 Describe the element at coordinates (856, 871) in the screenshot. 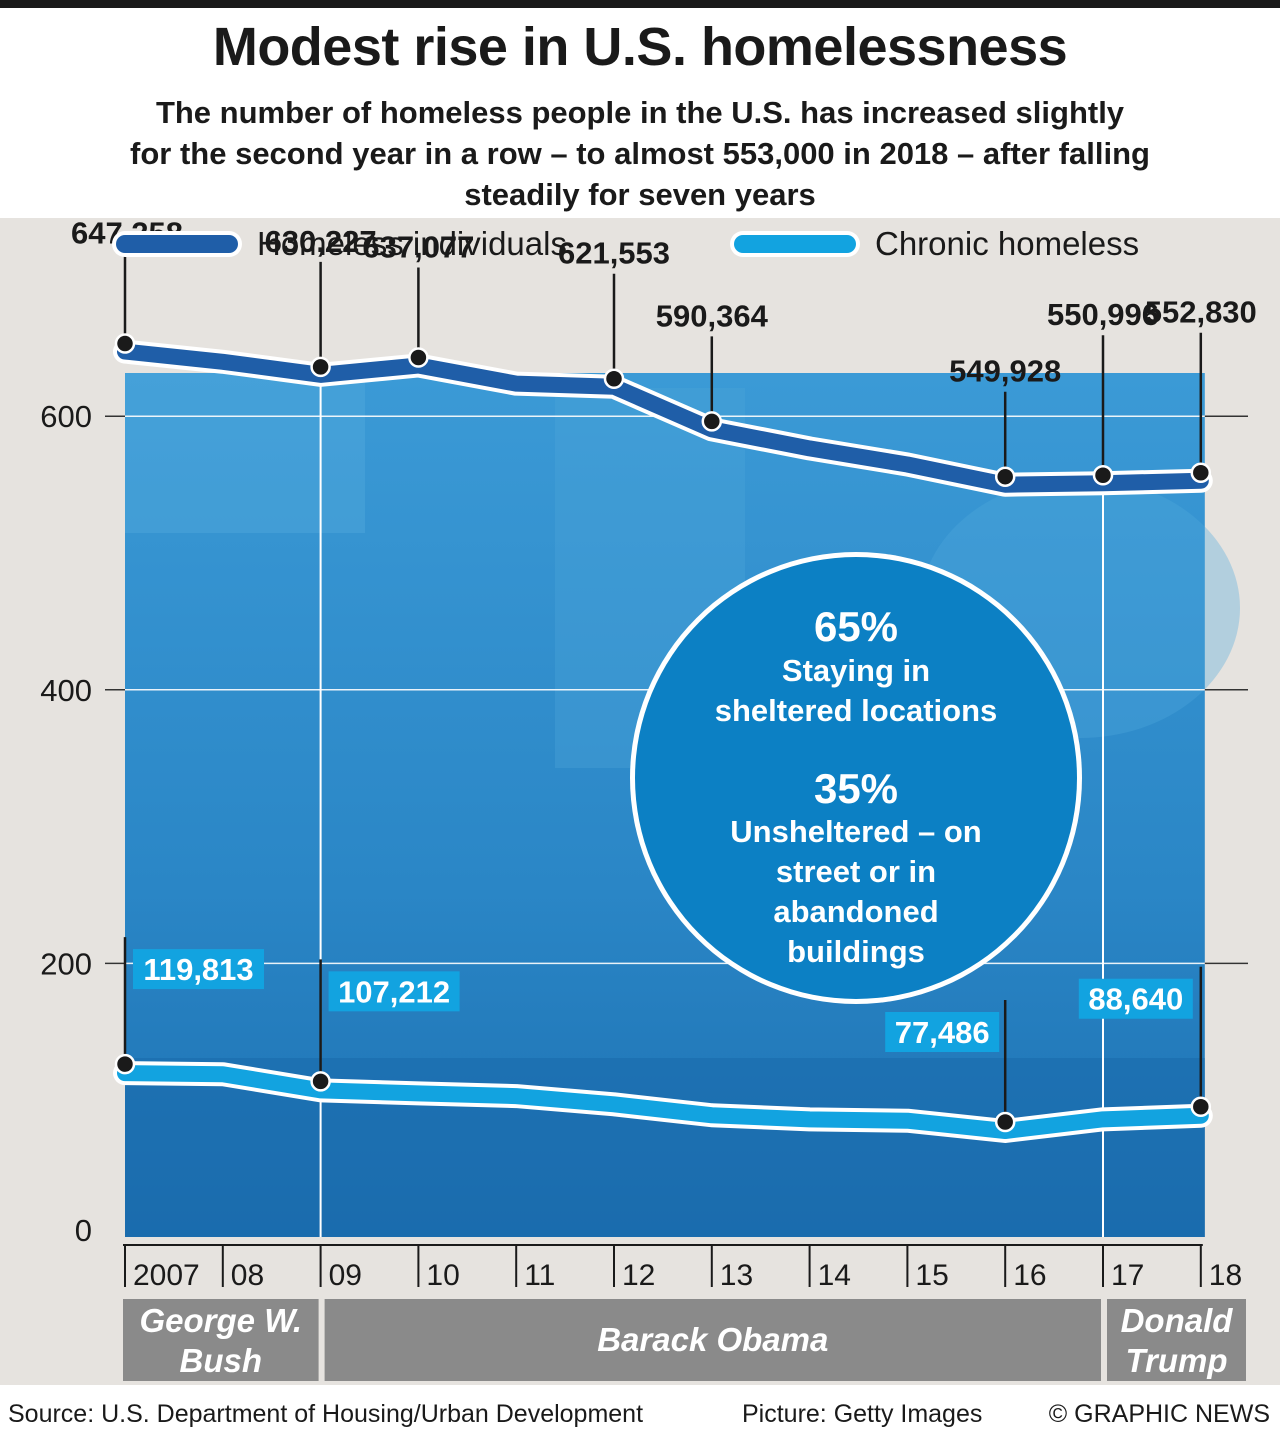

I see `unsheltered-text: street or in` at that location.